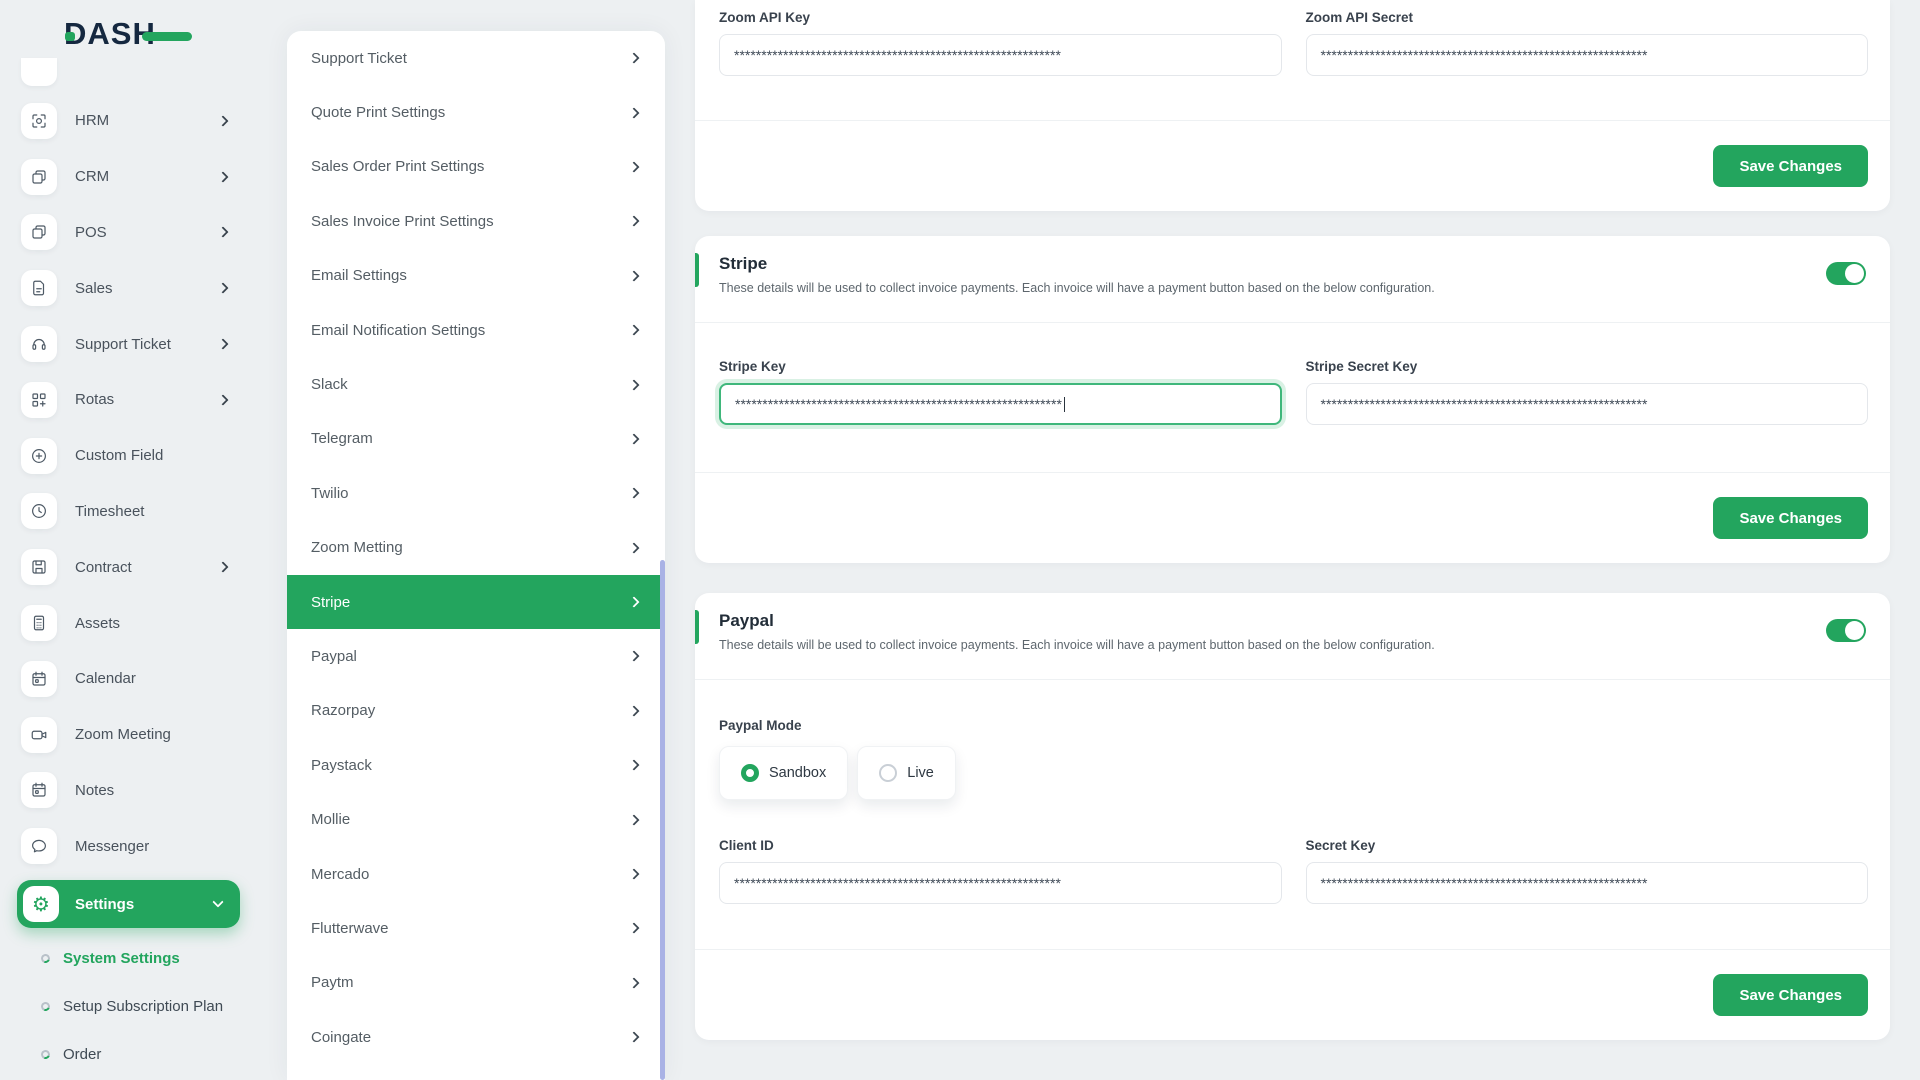 Image resolution: width=1920 pixels, height=1080 pixels. What do you see at coordinates (39, 734) in the screenshot?
I see `video-camera-icon` at bounding box center [39, 734].